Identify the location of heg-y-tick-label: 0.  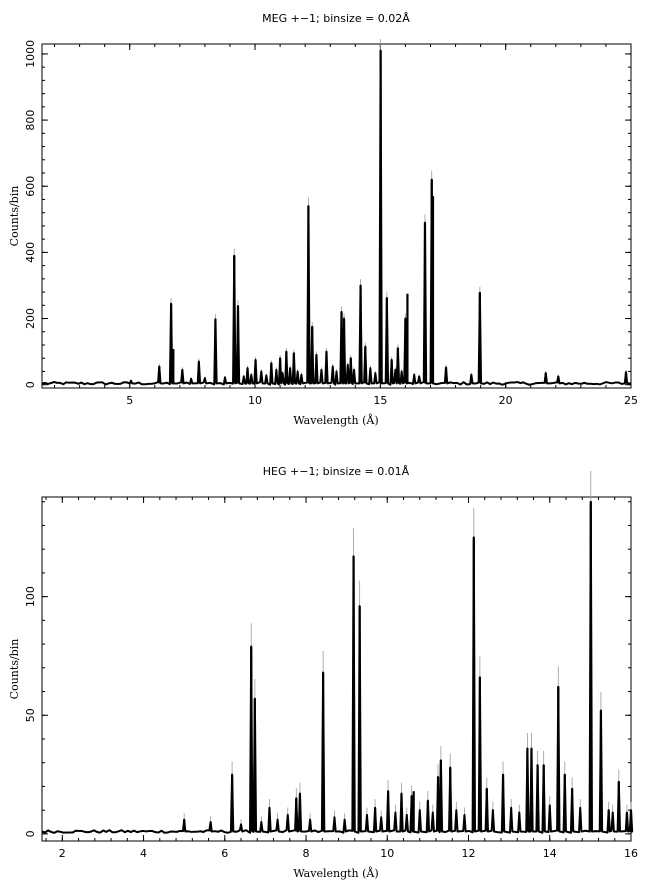
(30, 833).